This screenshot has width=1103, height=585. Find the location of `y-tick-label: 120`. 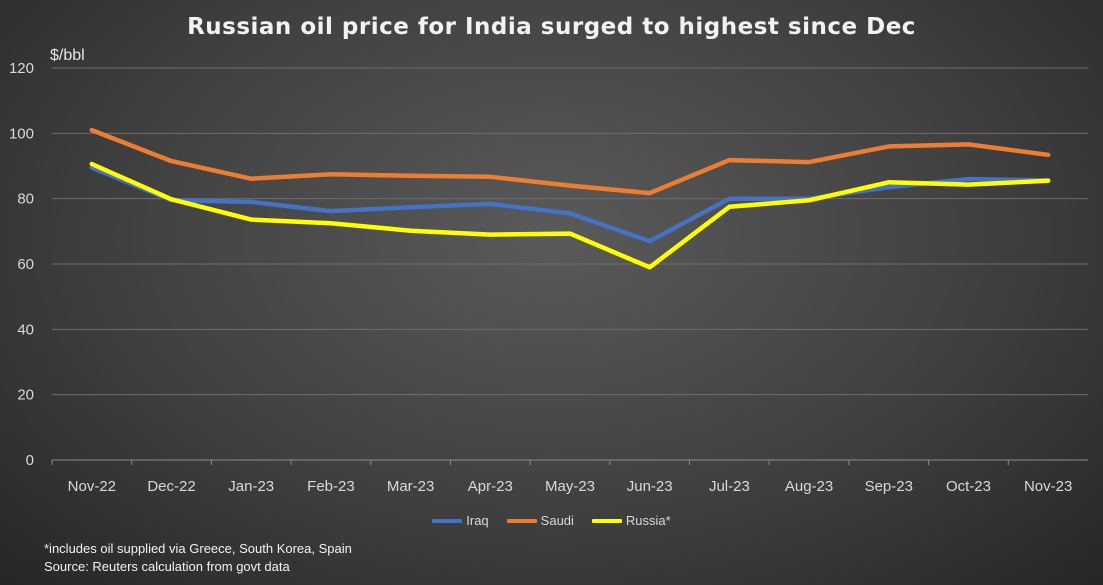

y-tick-label: 120 is located at coordinates (21, 68).